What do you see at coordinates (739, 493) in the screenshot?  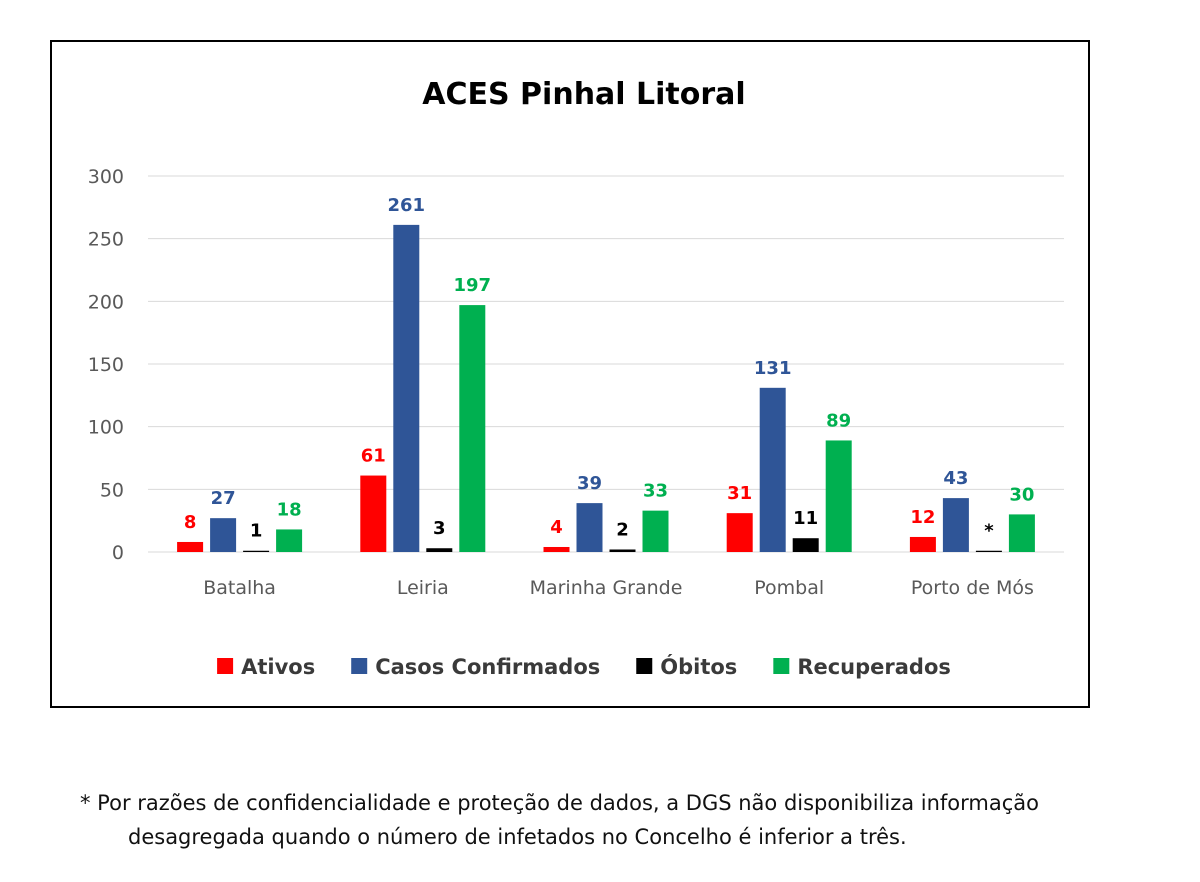 I see `data-label: 31` at bounding box center [739, 493].